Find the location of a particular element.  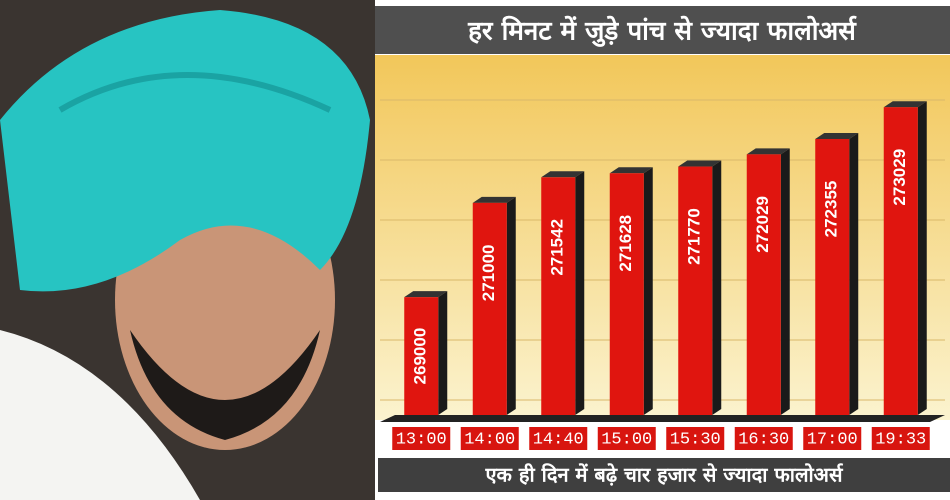

x-tick-label: 16:30 is located at coordinates (763, 439).